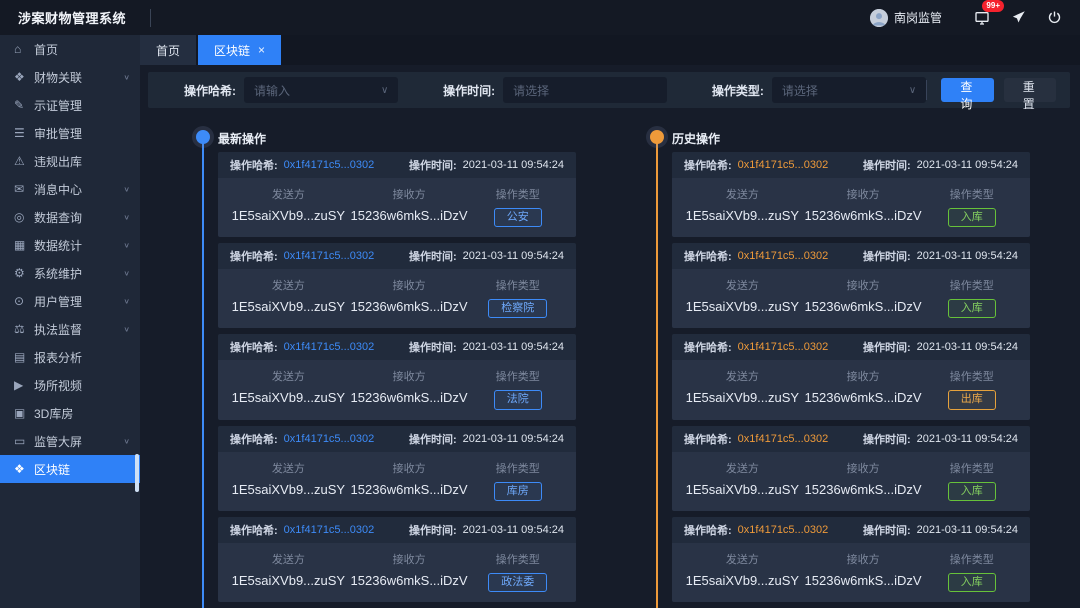 The height and width of the screenshot is (608, 1080). I want to click on type-value: 入库, so click(971, 491).